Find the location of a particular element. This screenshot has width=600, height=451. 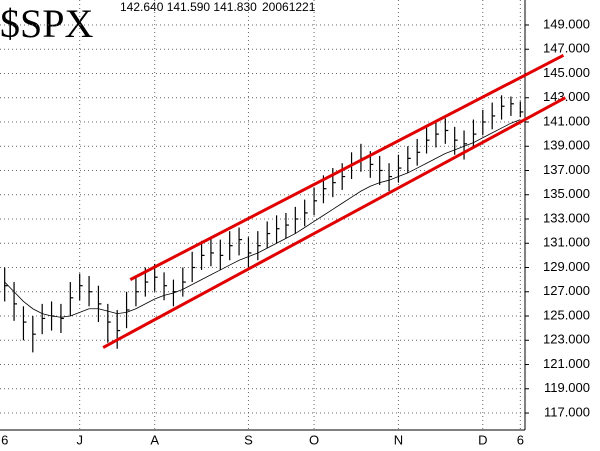

y-tick-label: 141.000 is located at coordinates (566, 120).